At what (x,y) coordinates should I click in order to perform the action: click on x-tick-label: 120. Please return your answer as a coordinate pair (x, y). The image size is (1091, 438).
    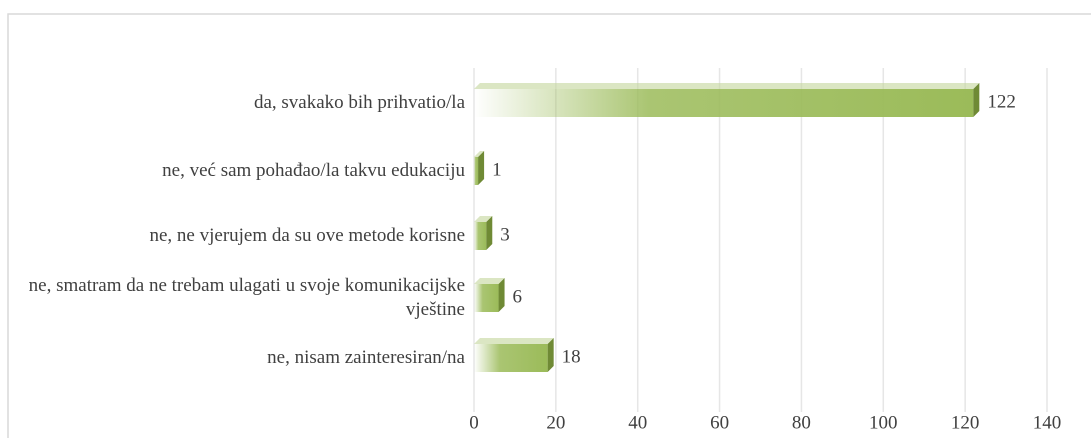
    Looking at the image, I should click on (965, 422).